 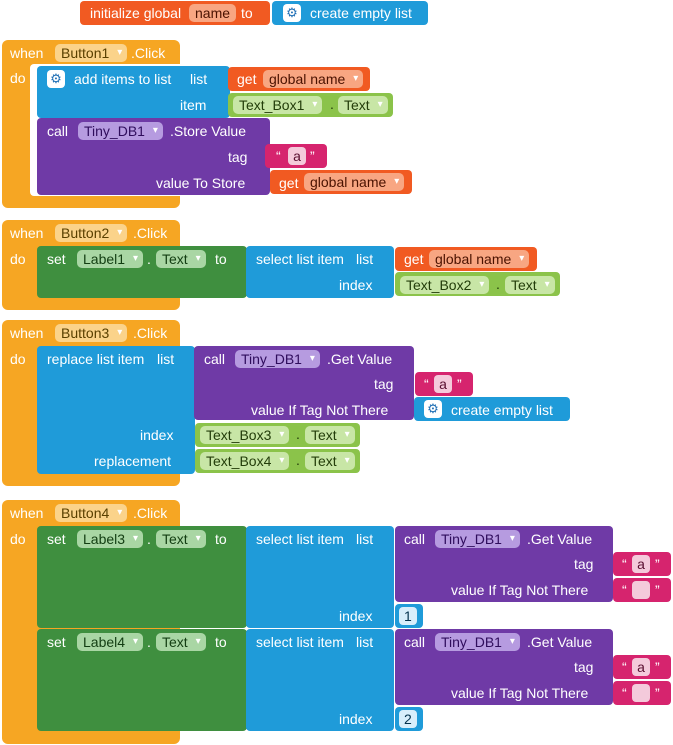 I want to click on initialize-global-block, so click(x=175, y=13).